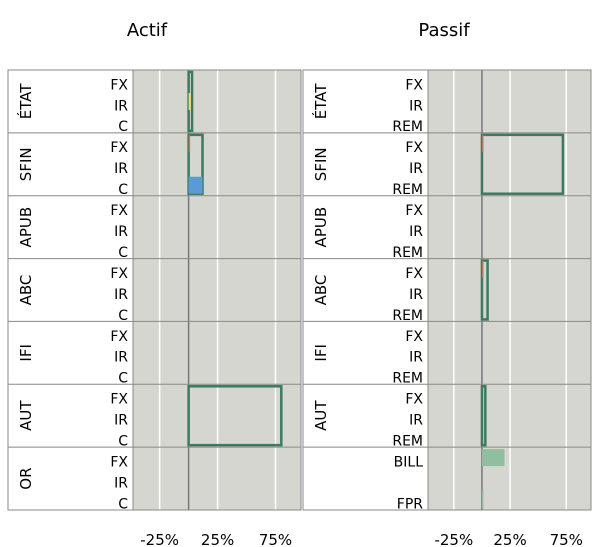 This screenshot has width=592, height=547. Describe the element at coordinates (26, 478) in the screenshot. I see `group-label: OR` at that location.